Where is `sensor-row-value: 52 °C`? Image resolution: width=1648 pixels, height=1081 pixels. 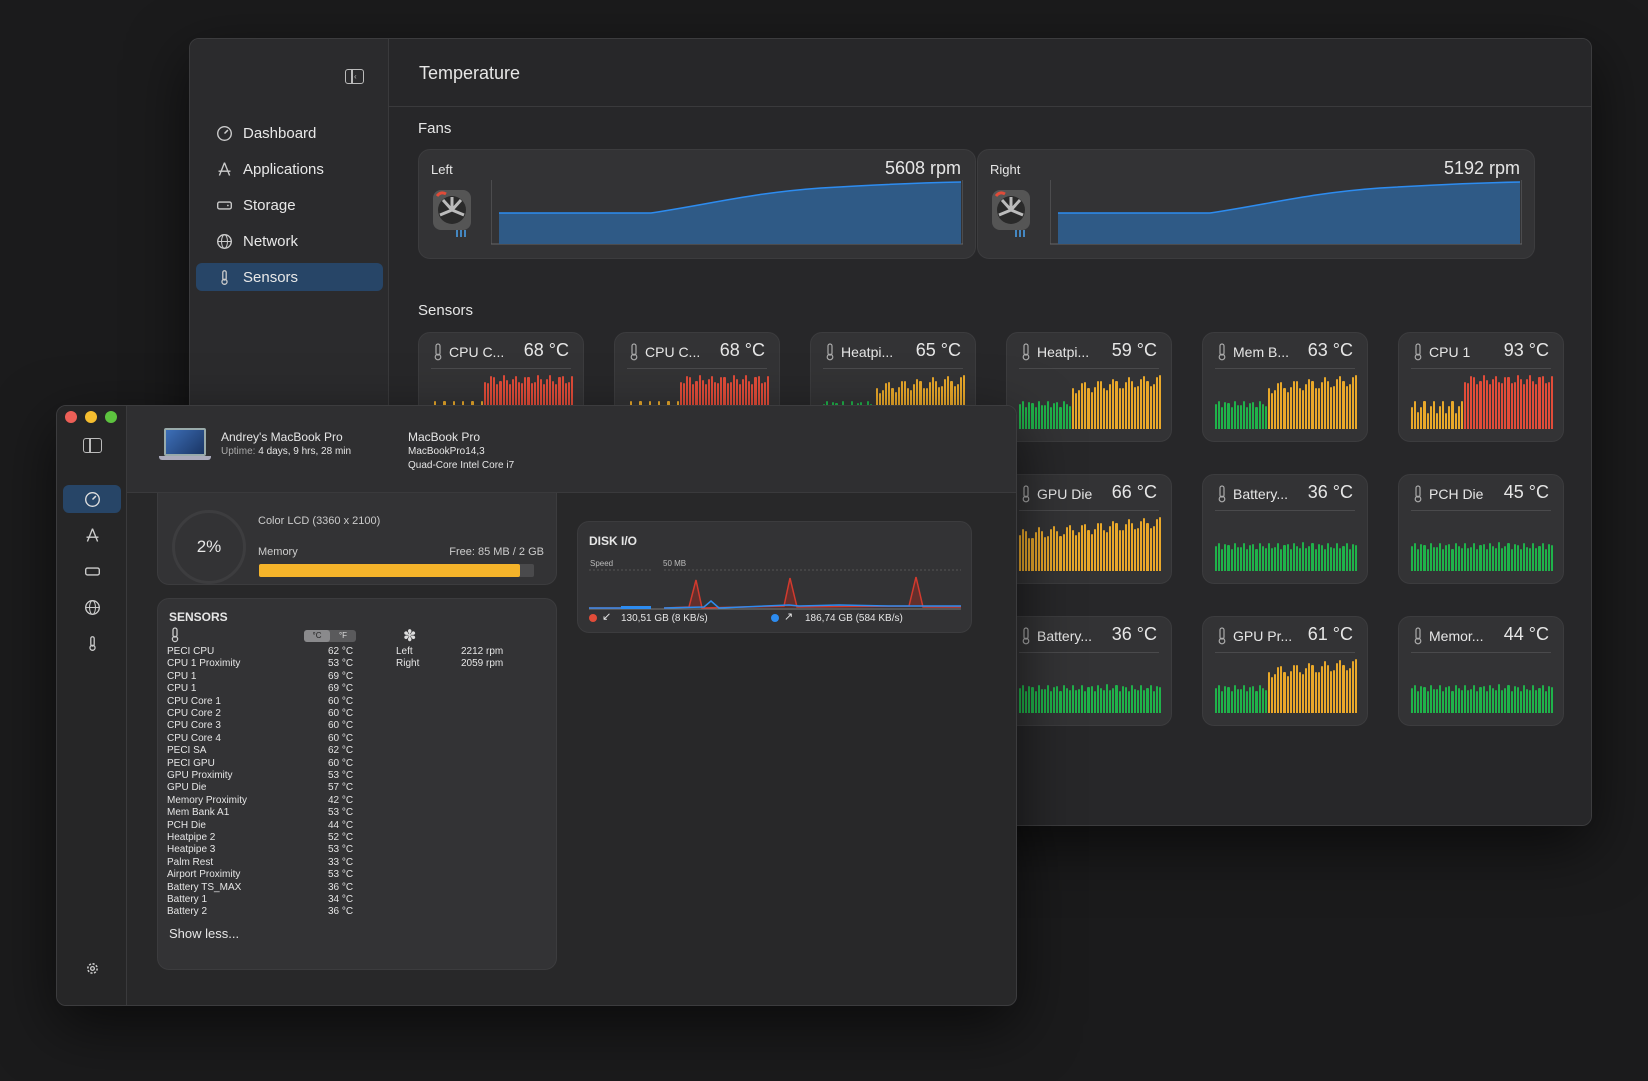 sensor-row-value: 52 °C is located at coordinates (341, 837).